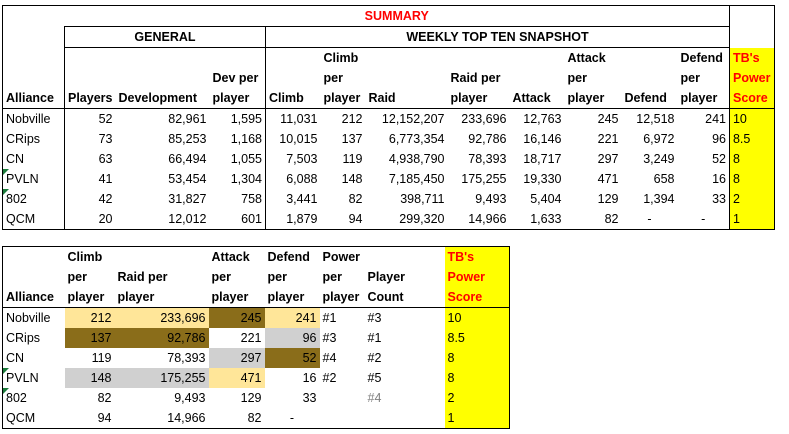 The width and height of the screenshot is (789, 434). What do you see at coordinates (21, 418) in the screenshot?
I see `rank-cell-alliance: QCM` at bounding box center [21, 418].